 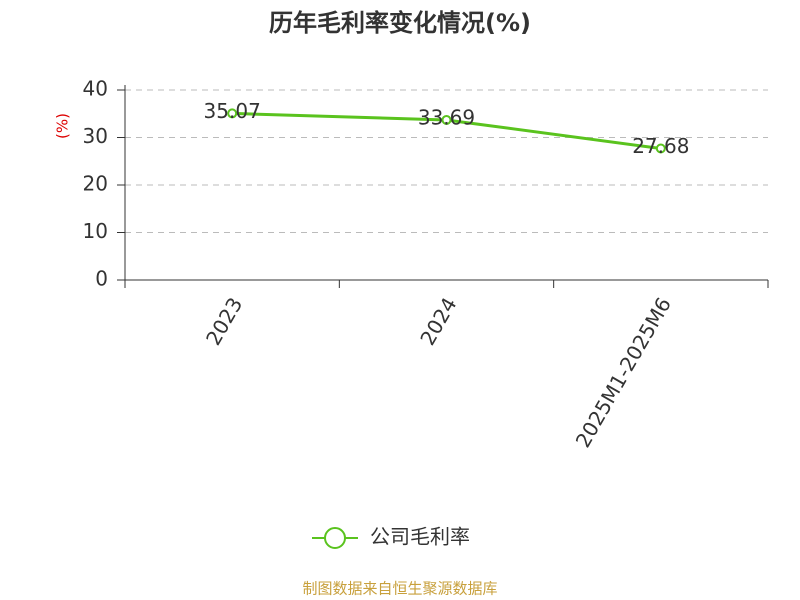 I want to click on legend-label: 公司毛利率, so click(x=420, y=537).